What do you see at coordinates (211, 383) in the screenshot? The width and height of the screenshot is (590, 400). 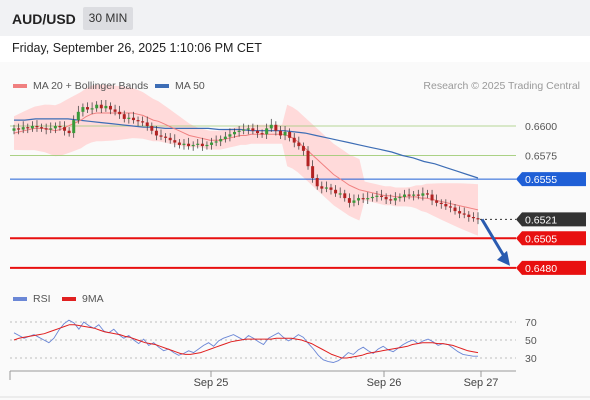 I see `x-tick-label-0: Sep 25` at bounding box center [211, 383].